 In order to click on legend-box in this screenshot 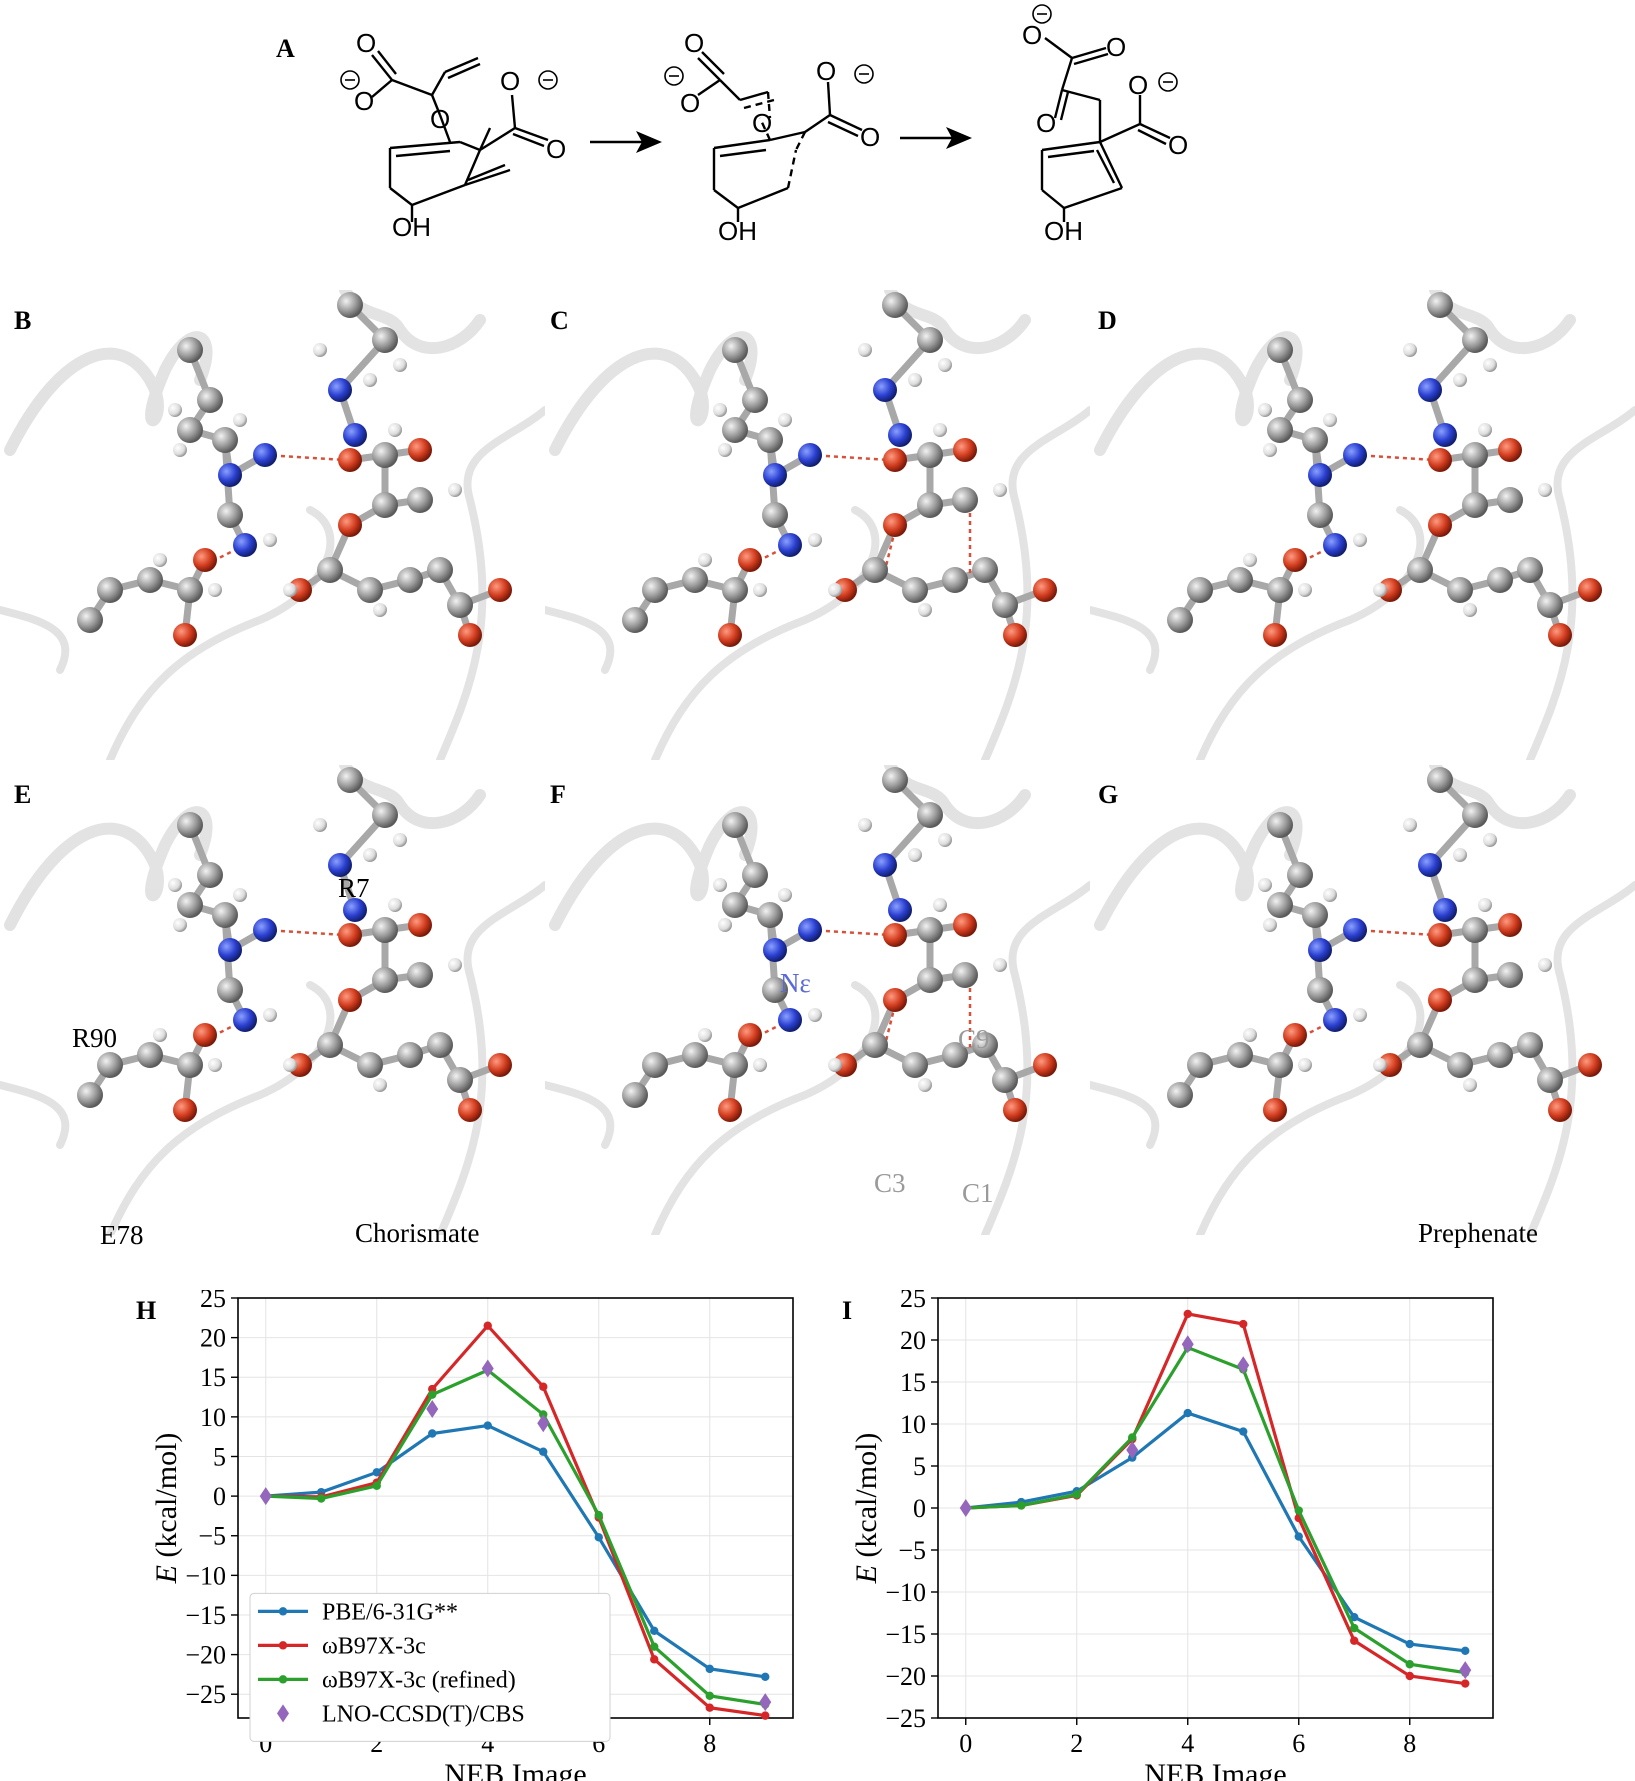, I will do `click(430, 1667)`.